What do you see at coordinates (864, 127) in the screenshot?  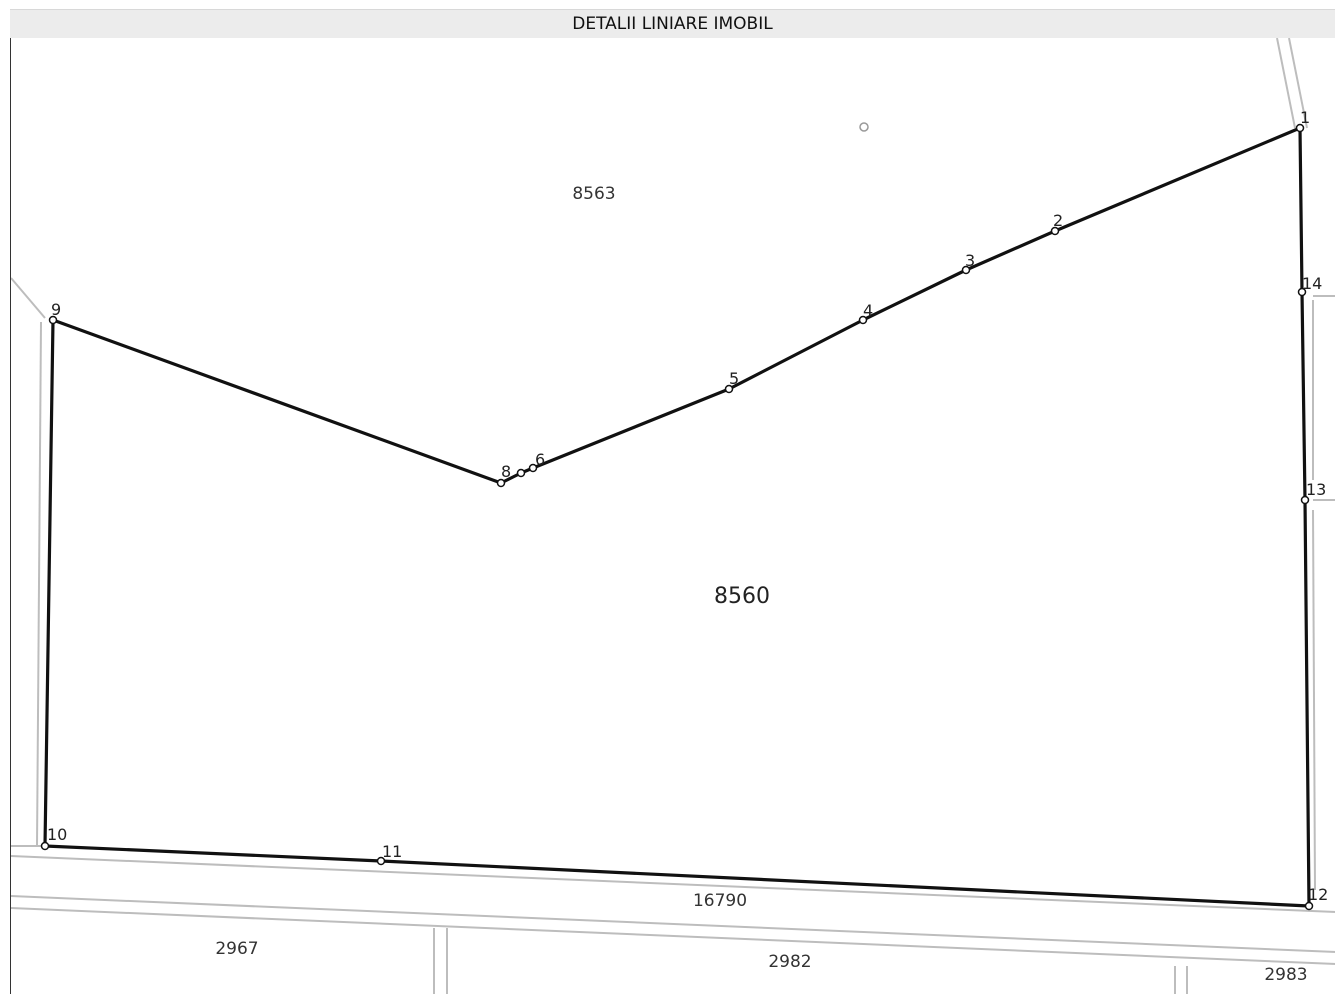 I see `survey-marker` at bounding box center [864, 127].